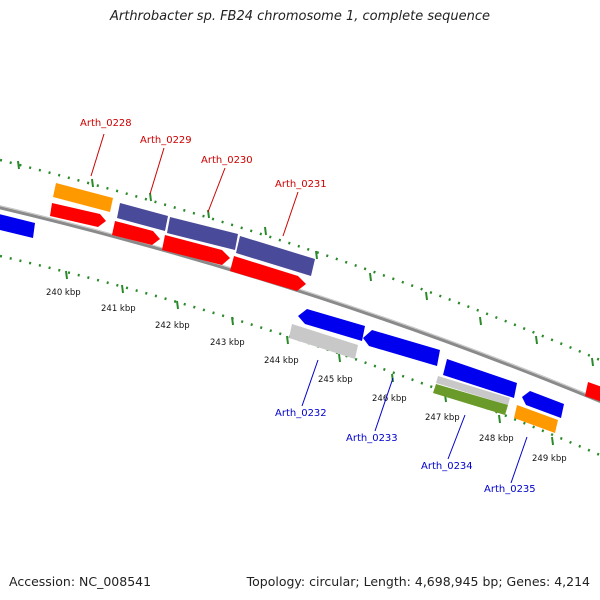  What do you see at coordinates (442, 418) in the screenshot?
I see `kbp-label: 247 kbp` at bounding box center [442, 418].